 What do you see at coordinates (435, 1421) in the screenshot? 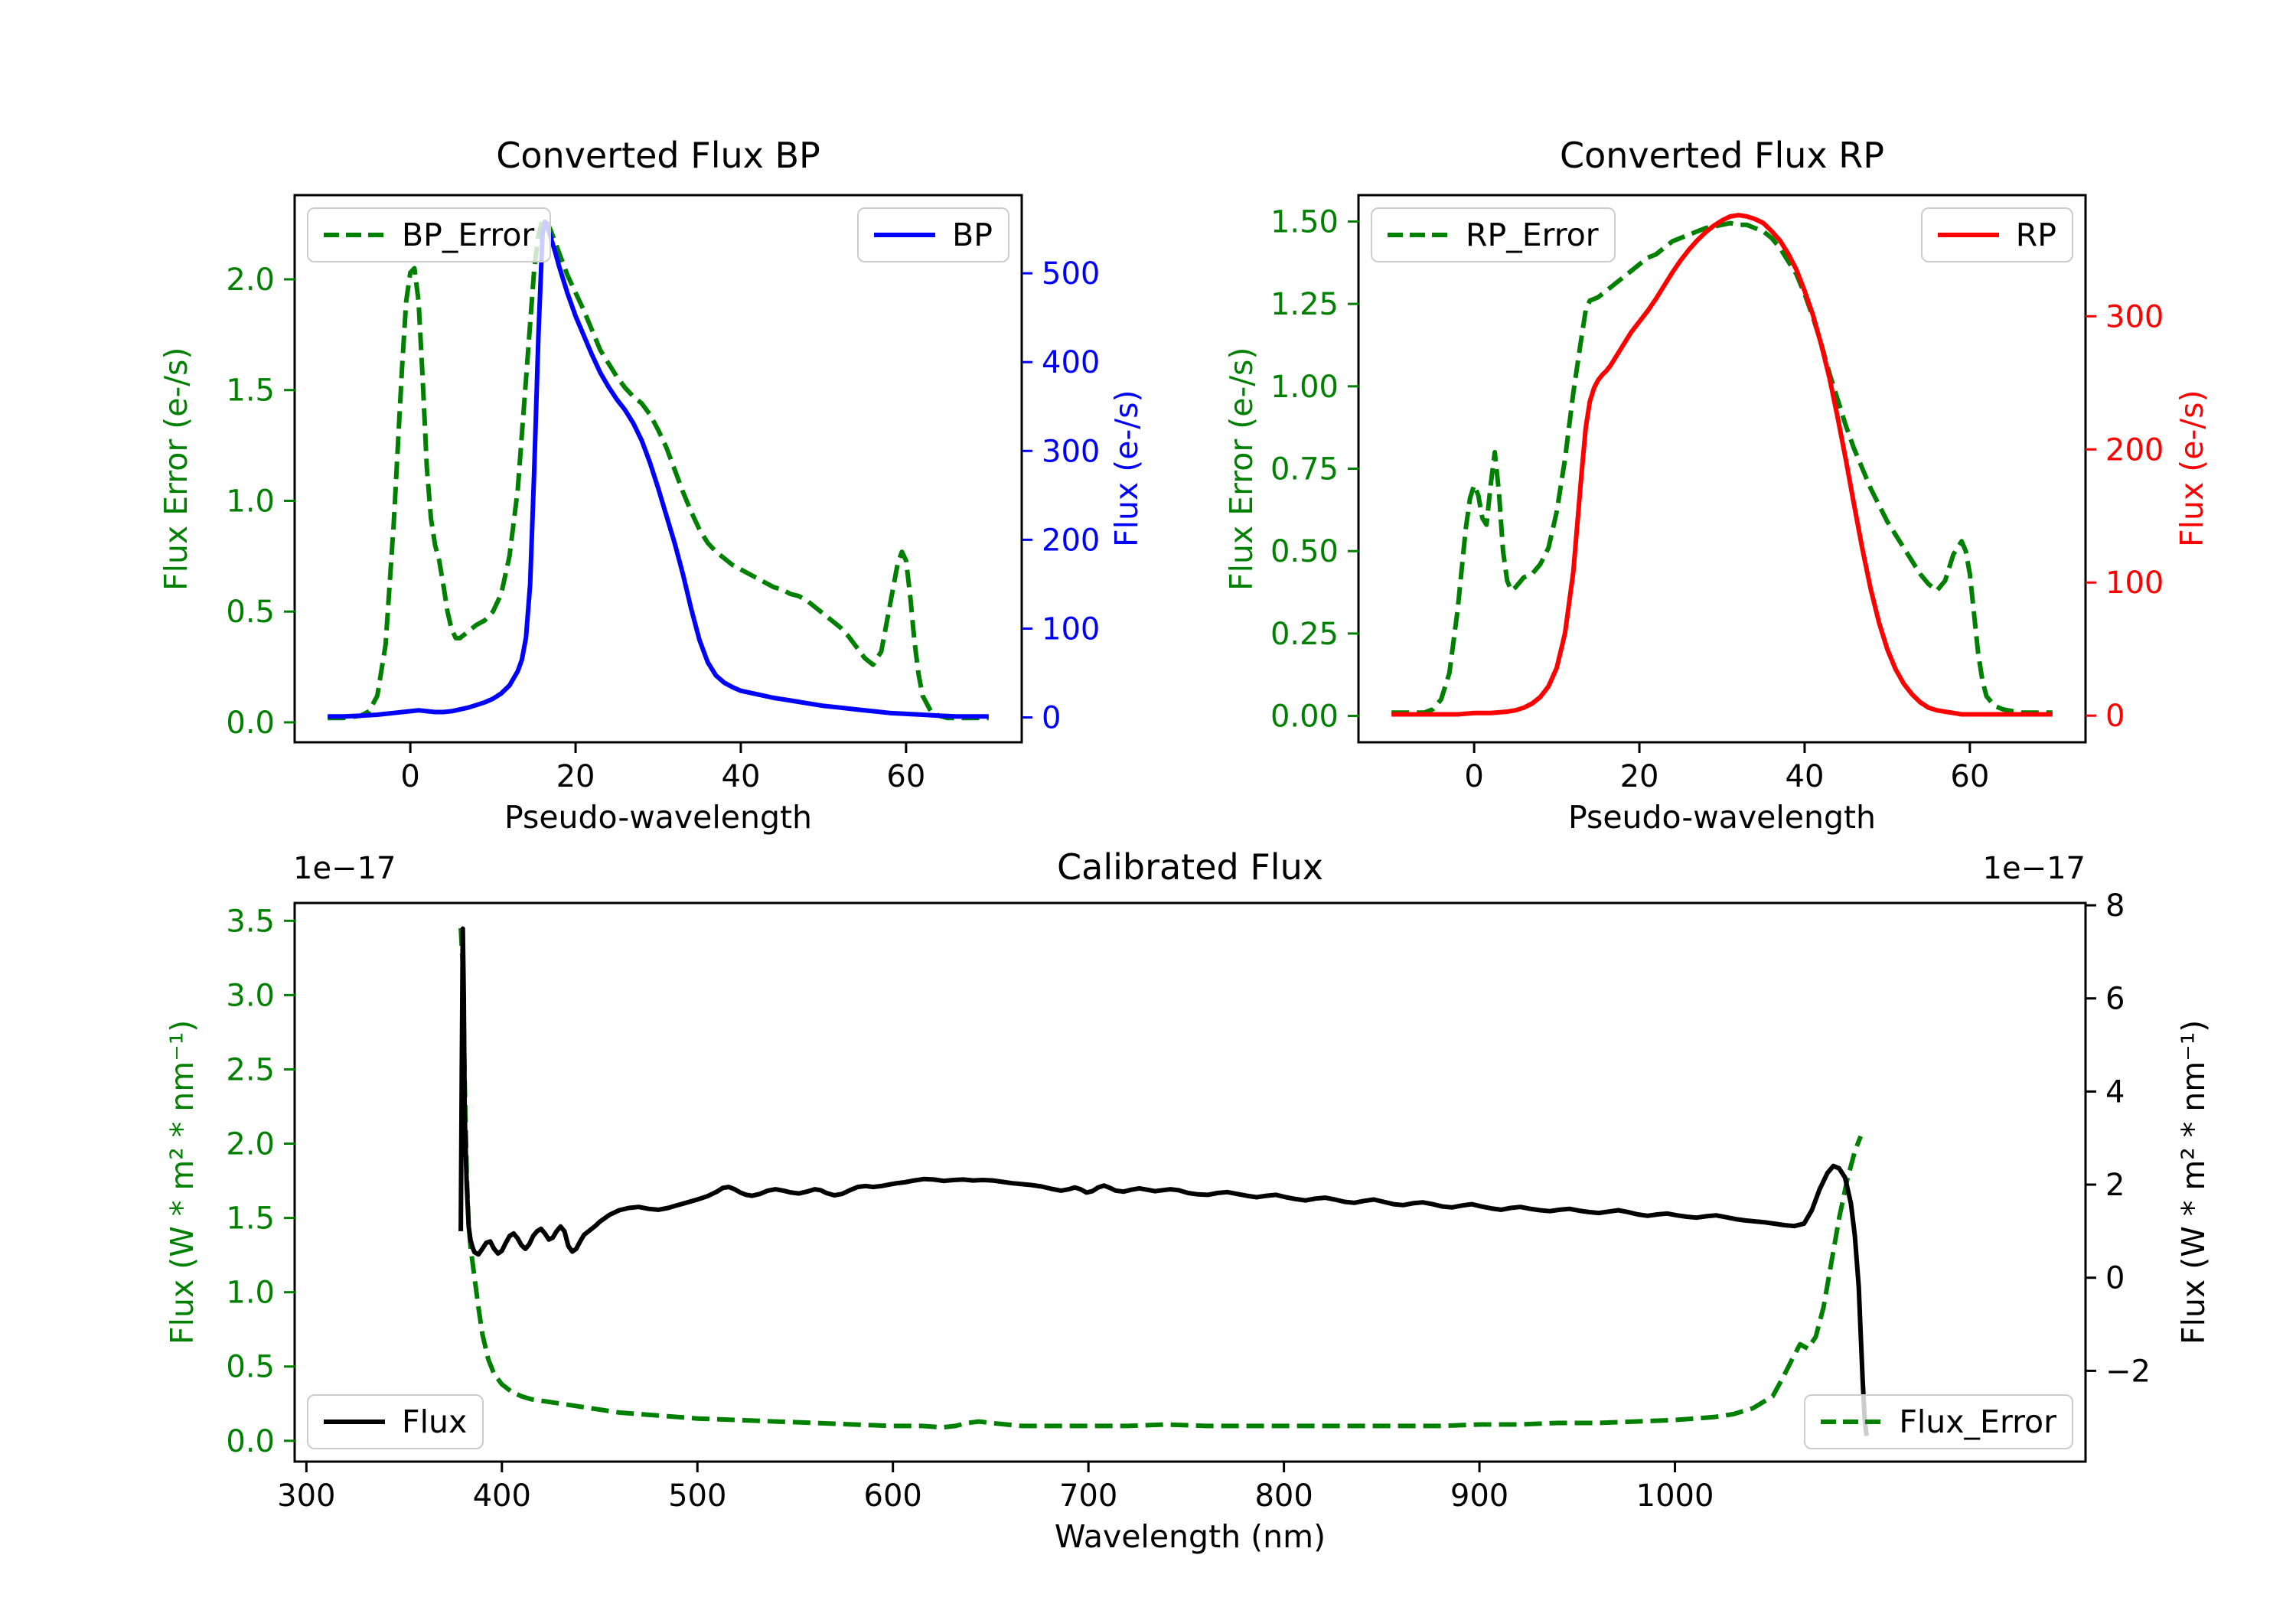
I see `legend-label: Flux` at bounding box center [435, 1421].